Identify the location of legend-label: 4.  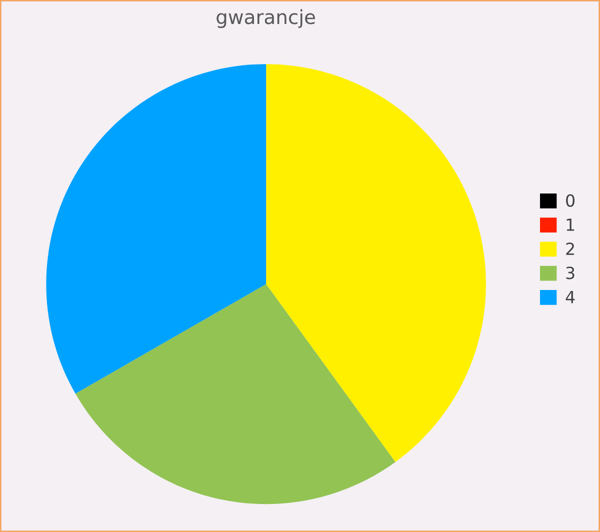
(570, 297).